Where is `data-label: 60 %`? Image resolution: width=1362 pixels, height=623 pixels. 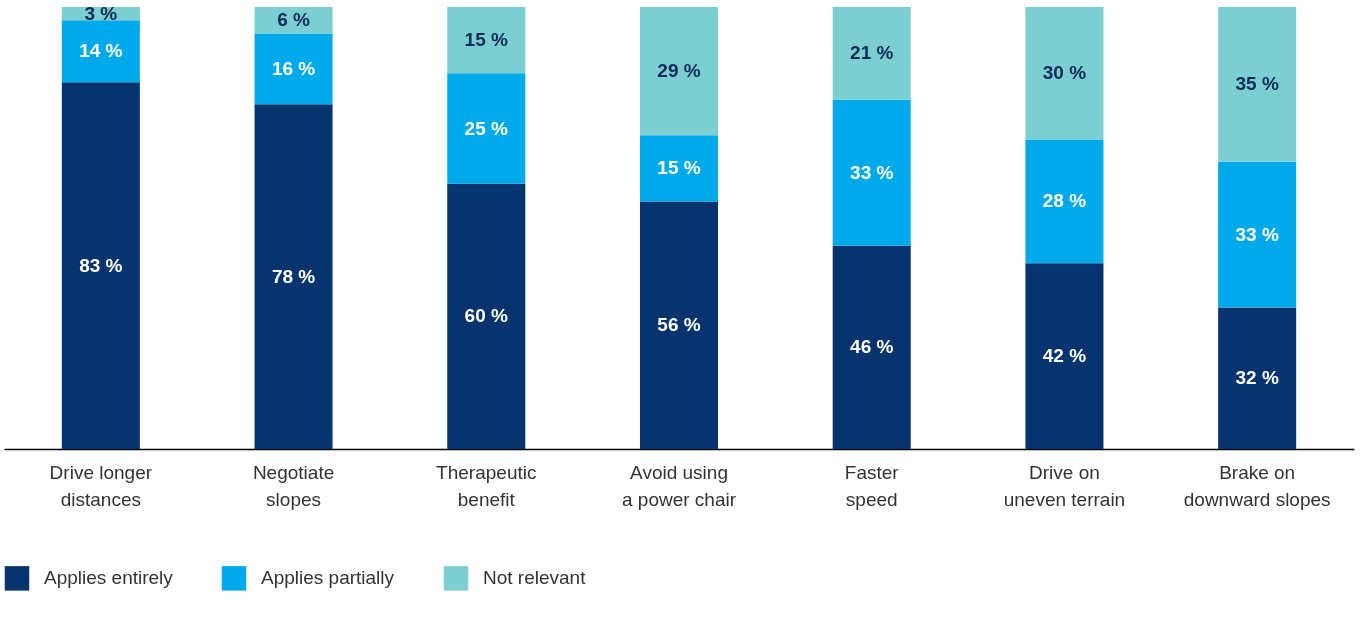 data-label: 60 % is located at coordinates (486, 316).